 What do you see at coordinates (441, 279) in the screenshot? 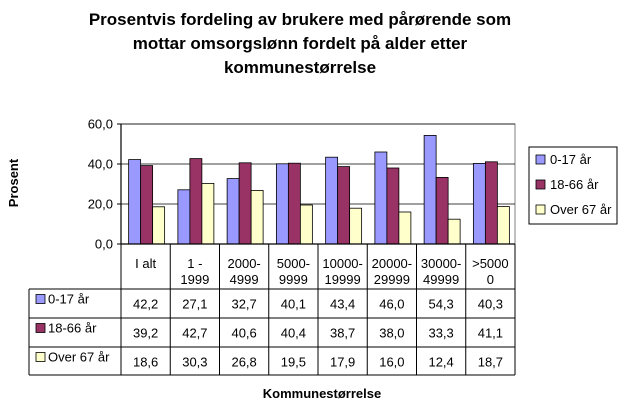
I see `category-label: 49999` at bounding box center [441, 279].